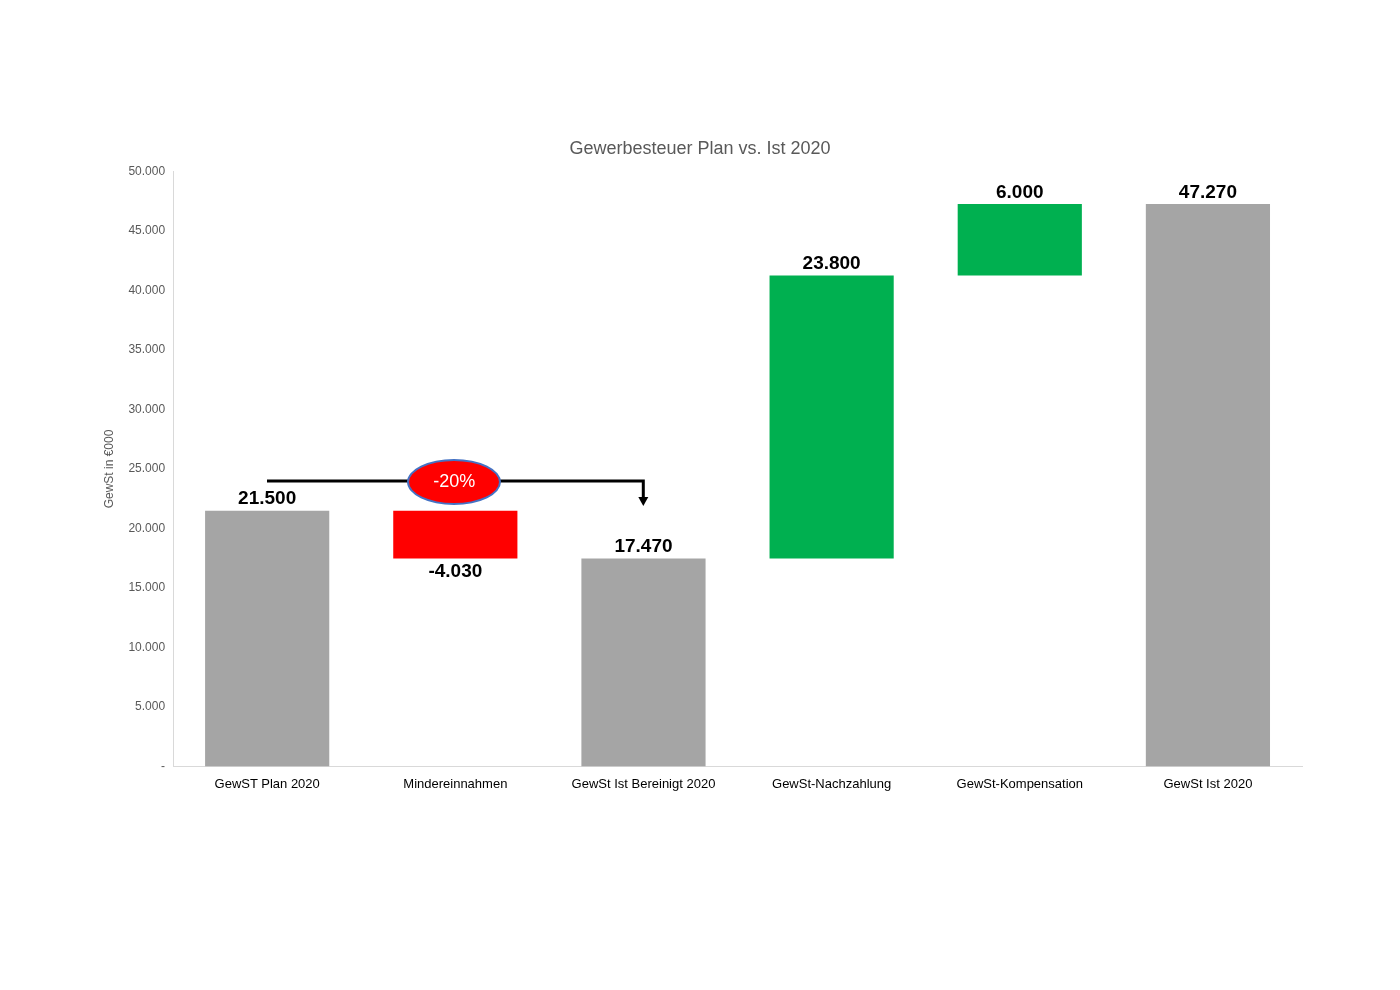  Describe the element at coordinates (147, 468) in the screenshot. I see `y-tick-label: 25.000` at that location.